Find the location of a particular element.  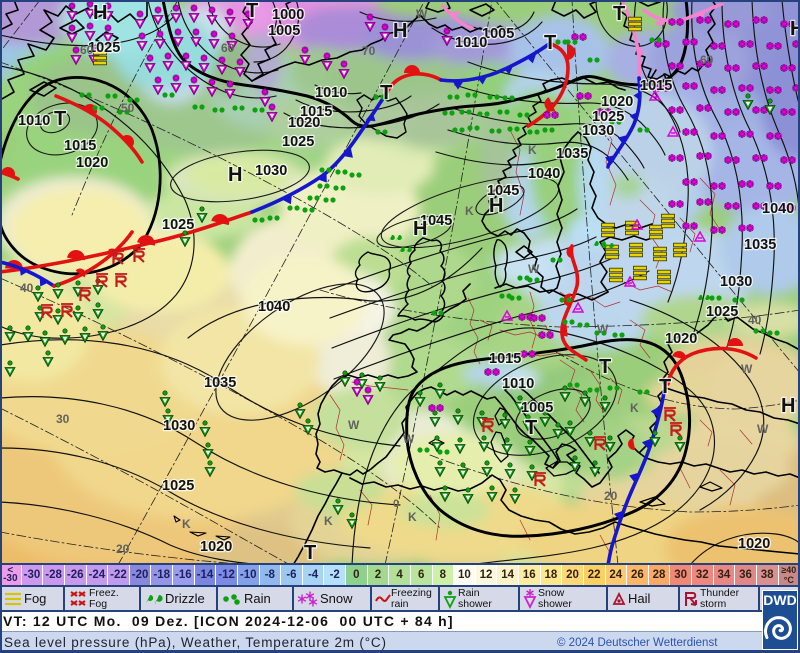

svg-text: 30 is located at coordinates (63, 419).